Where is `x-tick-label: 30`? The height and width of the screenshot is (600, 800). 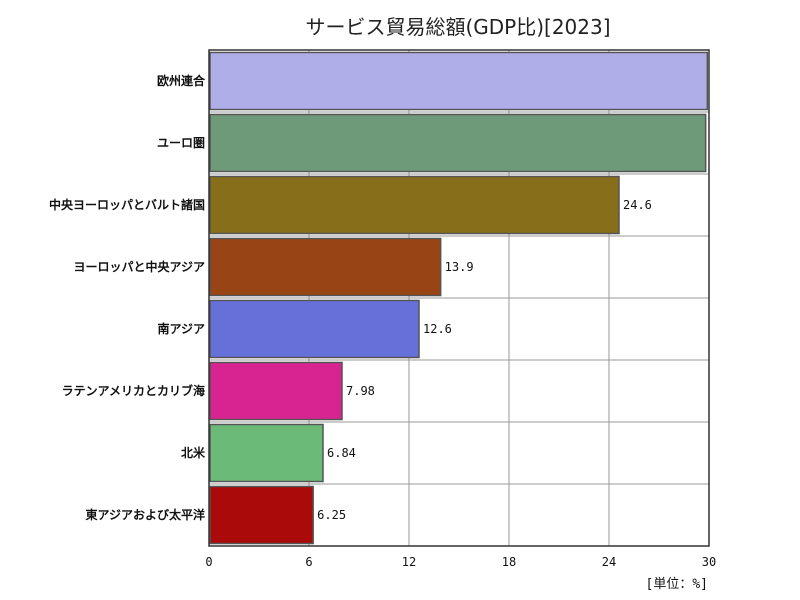 x-tick-label: 30 is located at coordinates (709, 562).